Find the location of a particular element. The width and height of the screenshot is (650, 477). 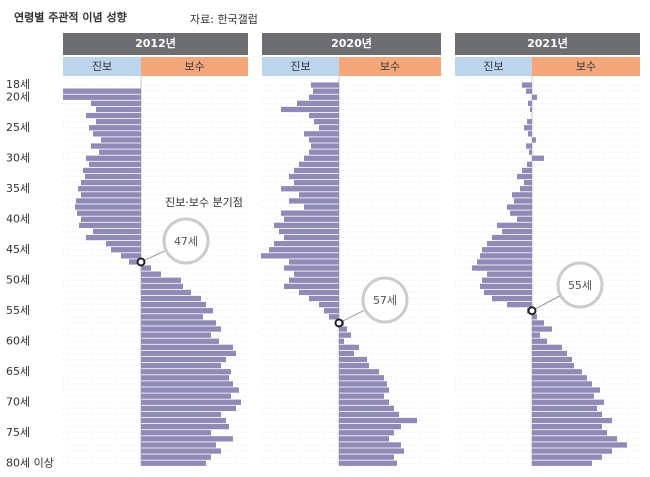

left-band is located at coordinates (300, 66).